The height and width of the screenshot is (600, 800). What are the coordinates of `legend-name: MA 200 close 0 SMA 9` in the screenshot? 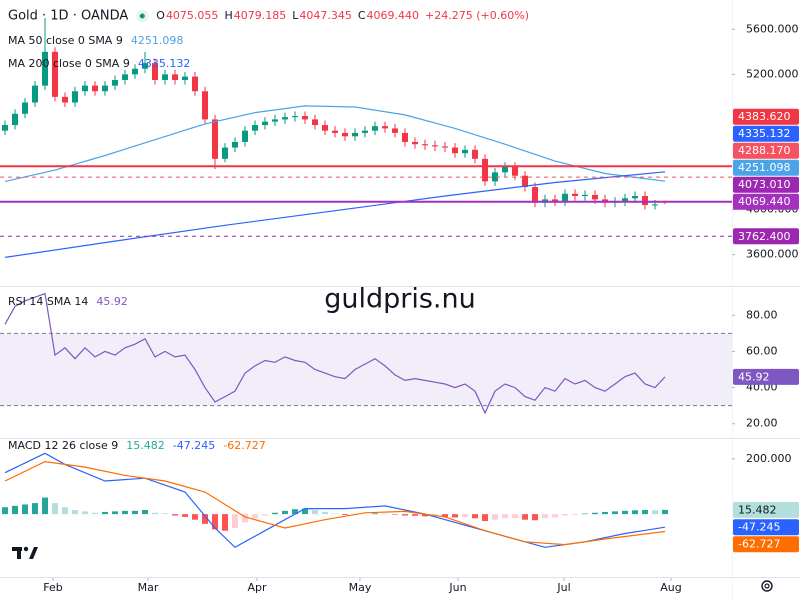 It's located at (69, 63).